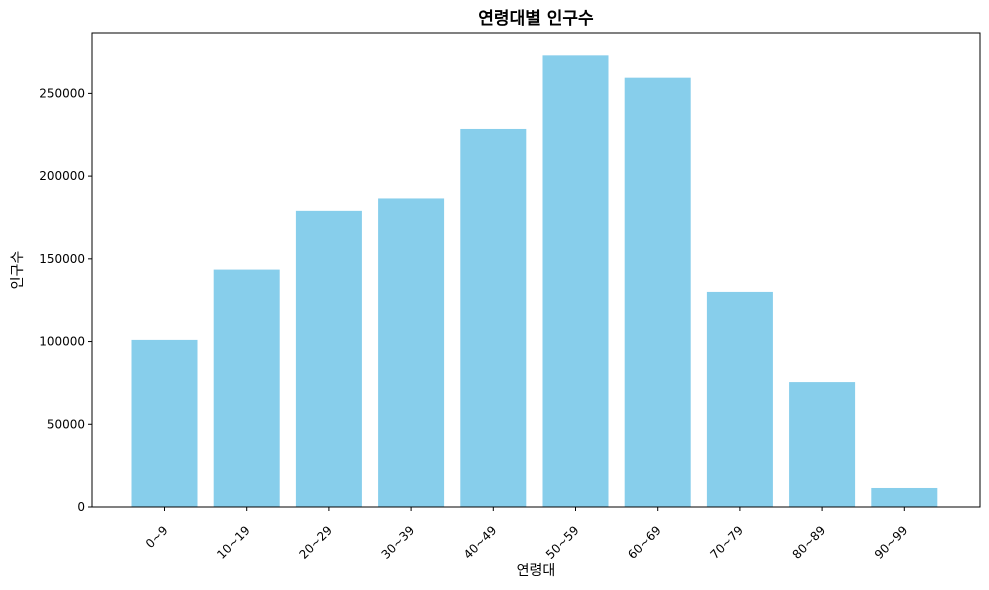 This screenshot has width=989, height=590. What do you see at coordinates (62, 259) in the screenshot?
I see `y-tick-label: 150000` at bounding box center [62, 259].